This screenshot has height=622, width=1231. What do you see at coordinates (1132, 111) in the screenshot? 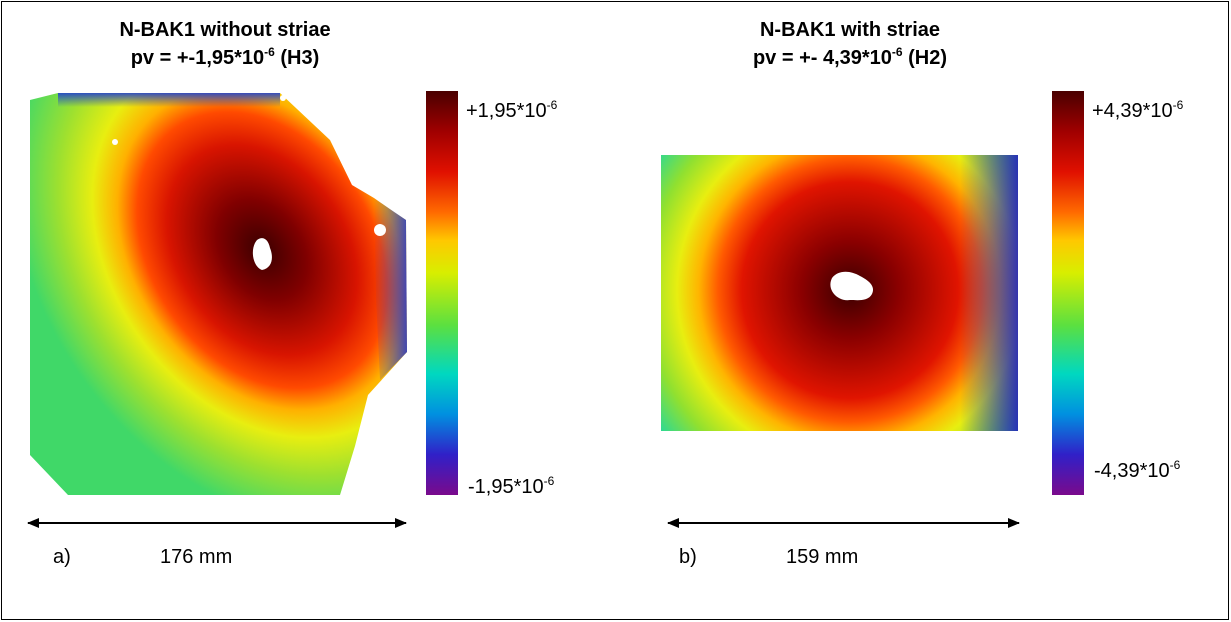
I see `colorbar-b-max-base: +4,39*10` at bounding box center [1132, 111].